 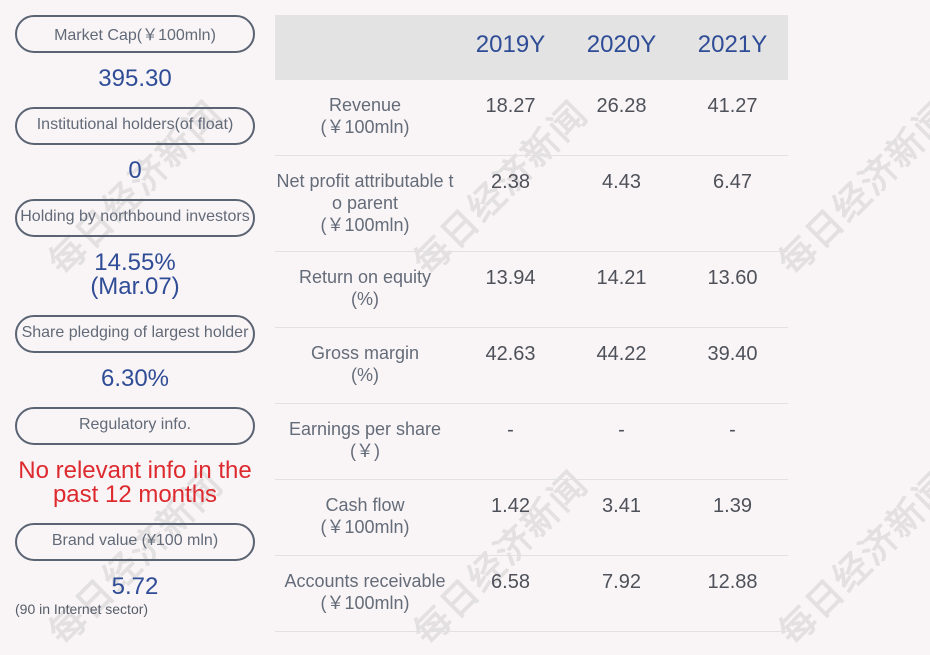 What do you see at coordinates (510, 354) in the screenshot?
I see `value-2019: 42.63` at bounding box center [510, 354].